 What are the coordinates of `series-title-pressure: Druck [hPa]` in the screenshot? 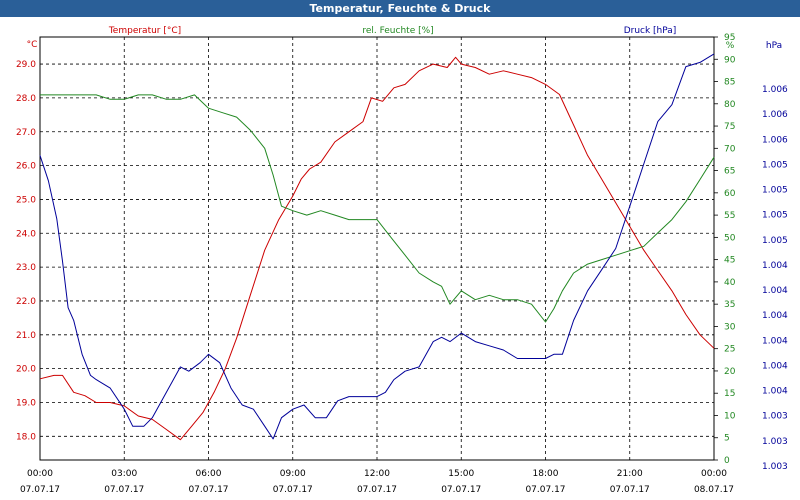 It's located at (650, 31).